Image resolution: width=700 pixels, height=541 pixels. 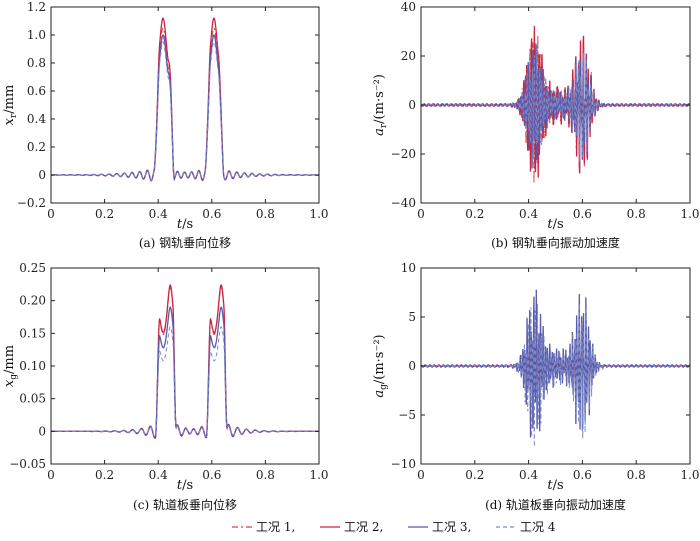 What do you see at coordinates (32, 268) in the screenshot?
I see `y-tick-label: 0.25` at bounding box center [32, 268].